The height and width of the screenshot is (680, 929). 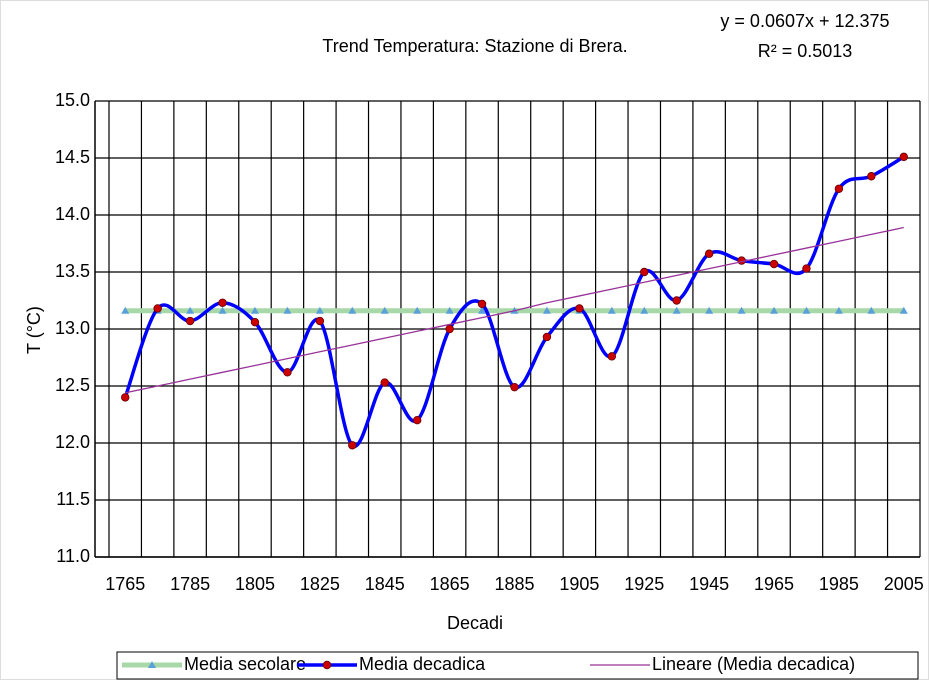 I want to click on y-tick-label: 14.0, so click(x=72, y=214).